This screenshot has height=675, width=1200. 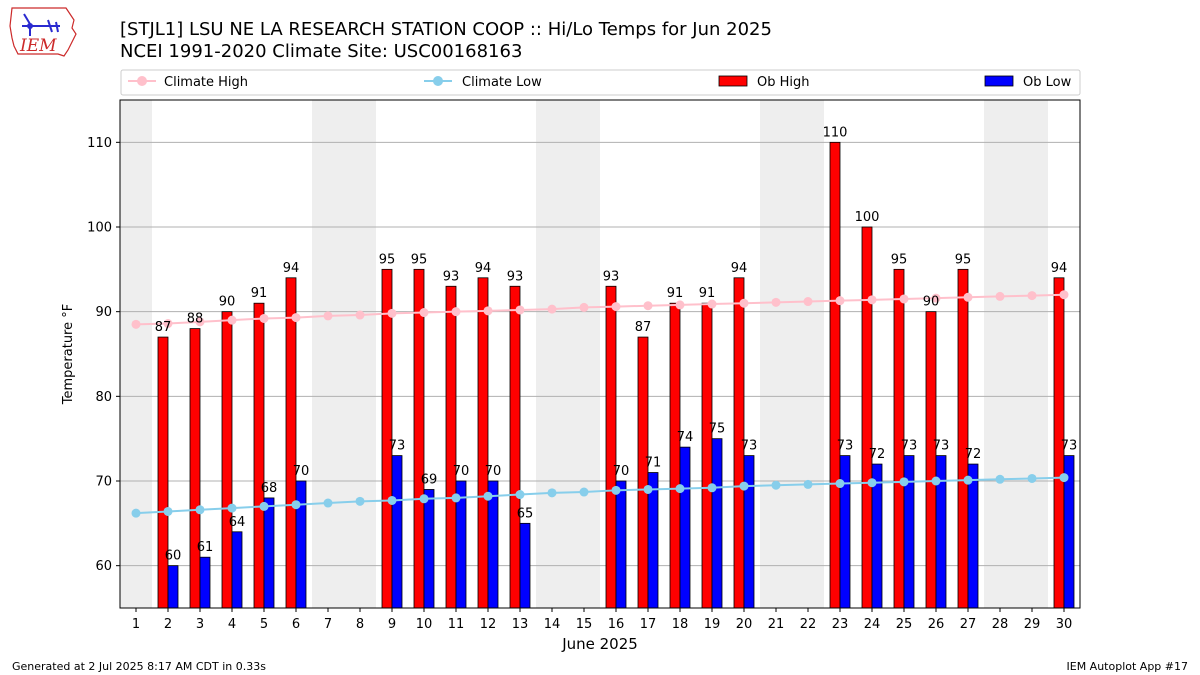 I want to click on y-axis-label: Temperature °F, so click(x=68, y=354).